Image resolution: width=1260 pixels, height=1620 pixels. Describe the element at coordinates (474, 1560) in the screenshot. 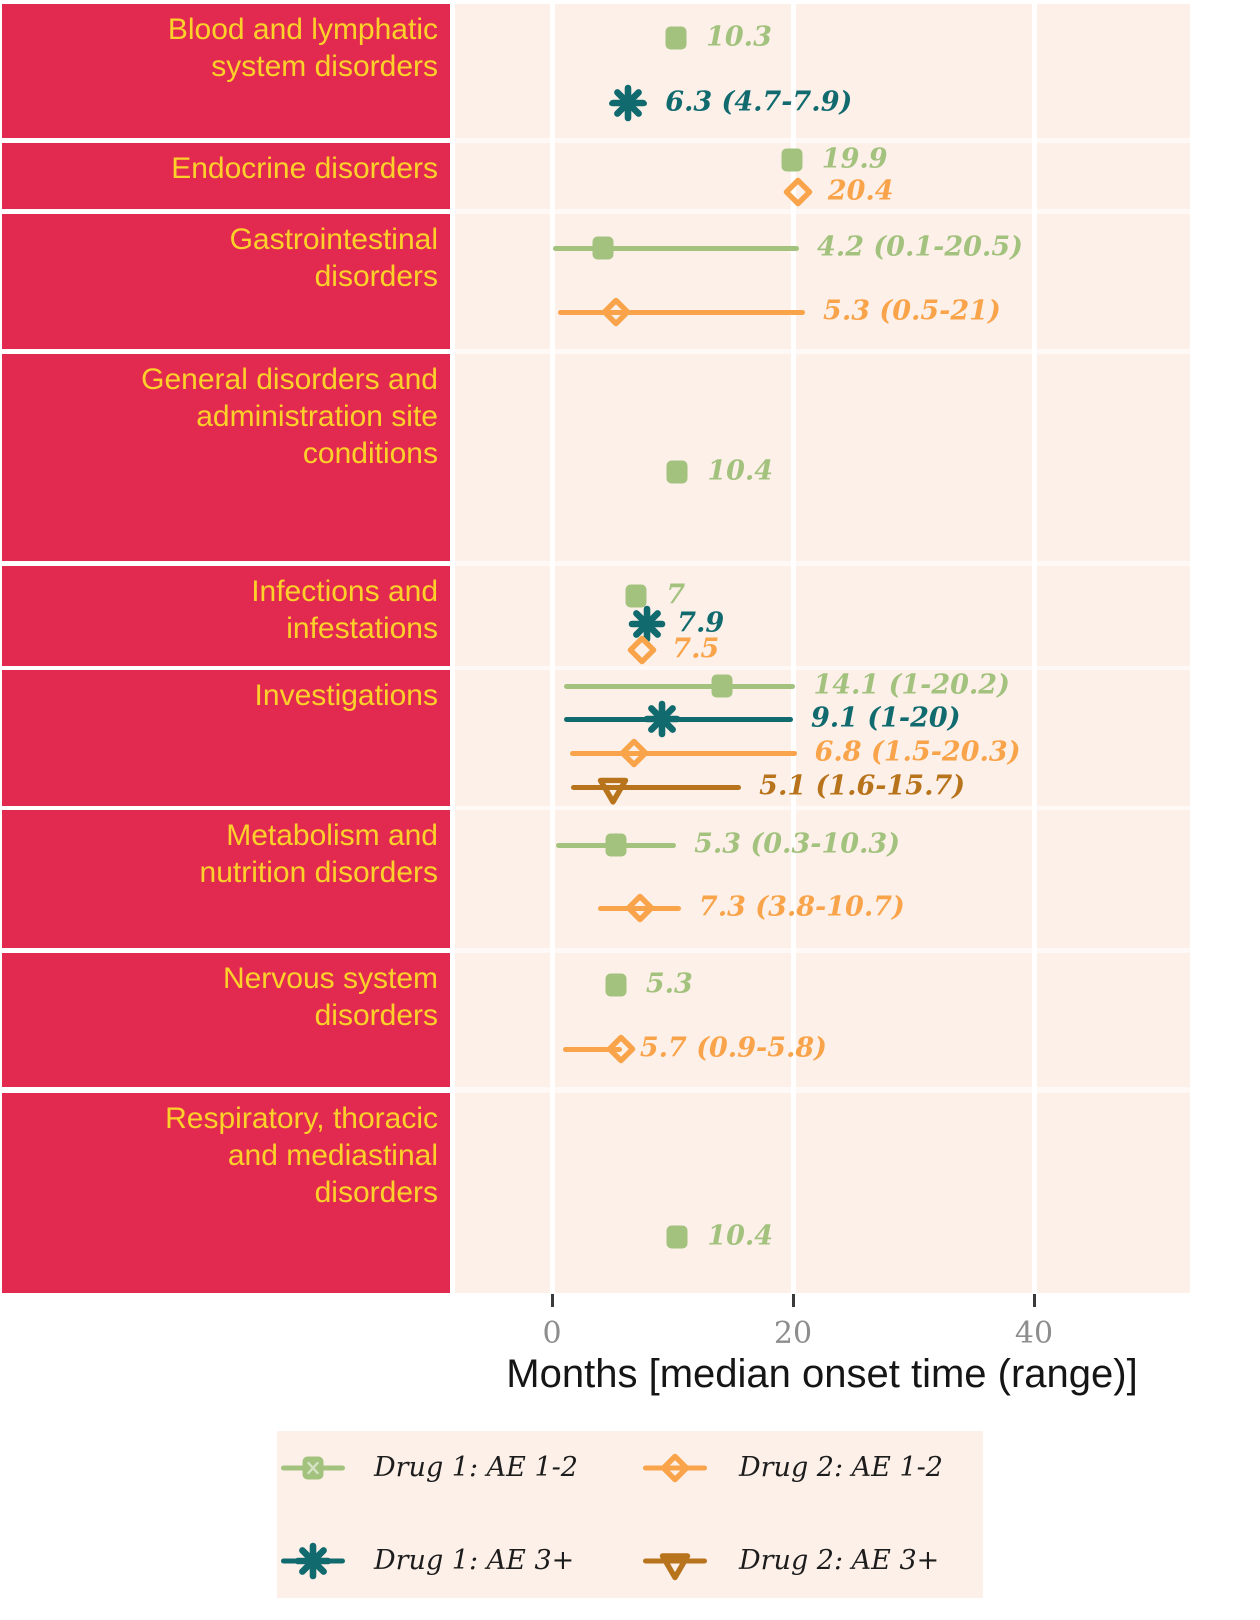

I see `legend-item-label: Drug 1: AE 3+` at that location.